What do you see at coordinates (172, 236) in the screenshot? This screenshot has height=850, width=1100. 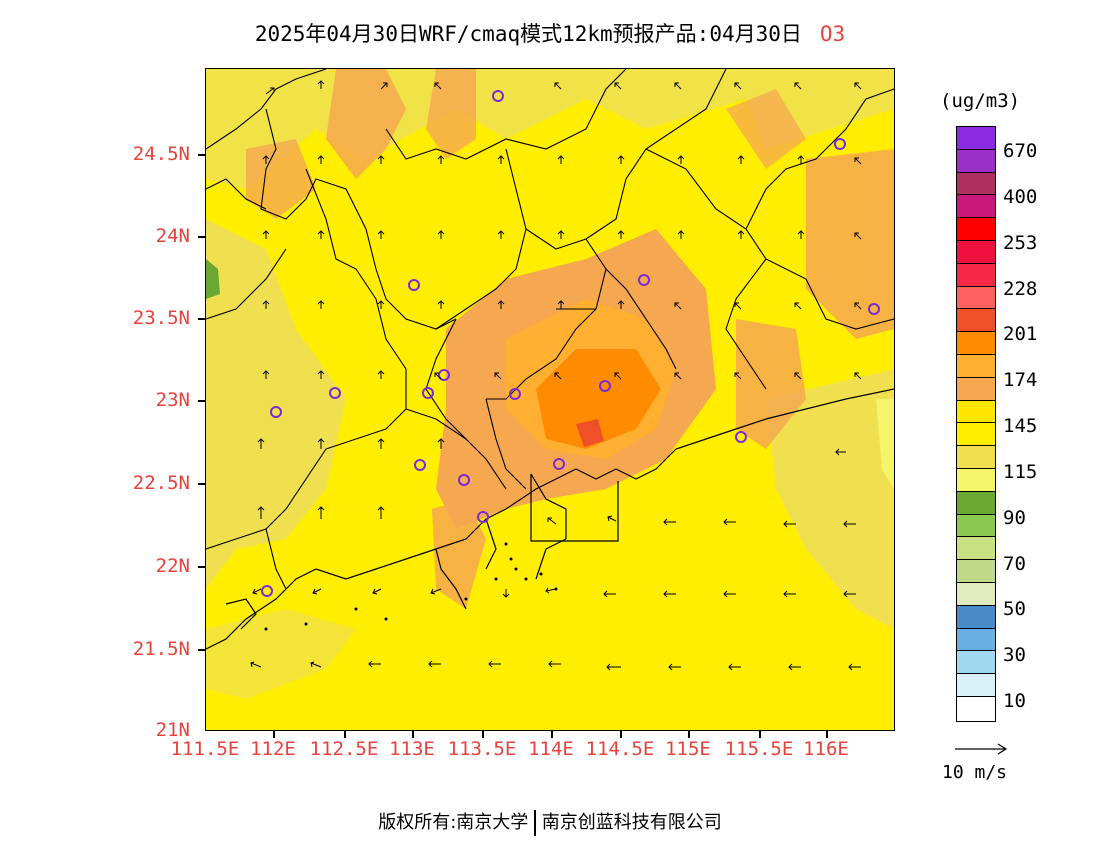 I see `lat-label-24N: 24N` at bounding box center [172, 236].